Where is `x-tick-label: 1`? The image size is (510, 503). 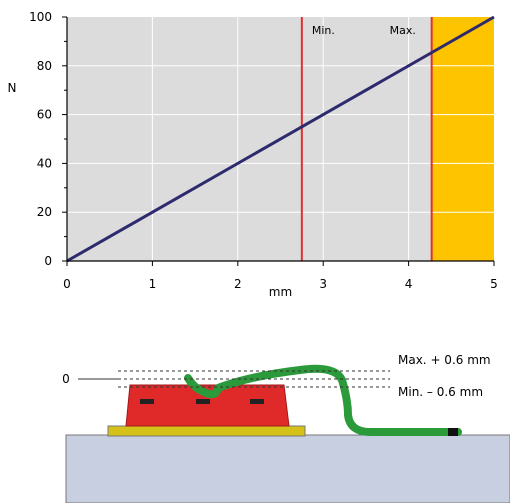
x-tick-label: 1 is located at coordinates (153, 284).